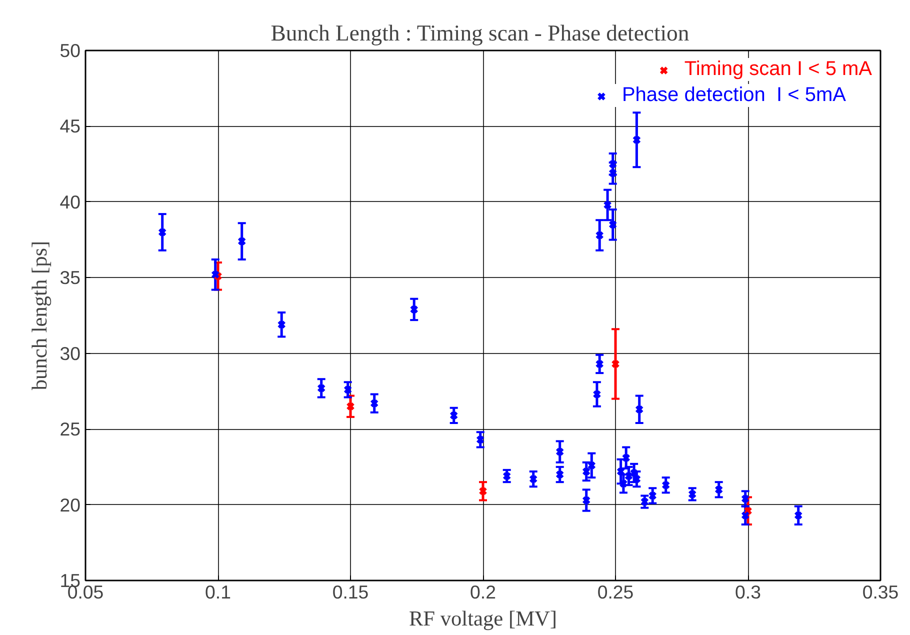  I want to click on y-axis-title: bunch length [ps], so click(40, 315).